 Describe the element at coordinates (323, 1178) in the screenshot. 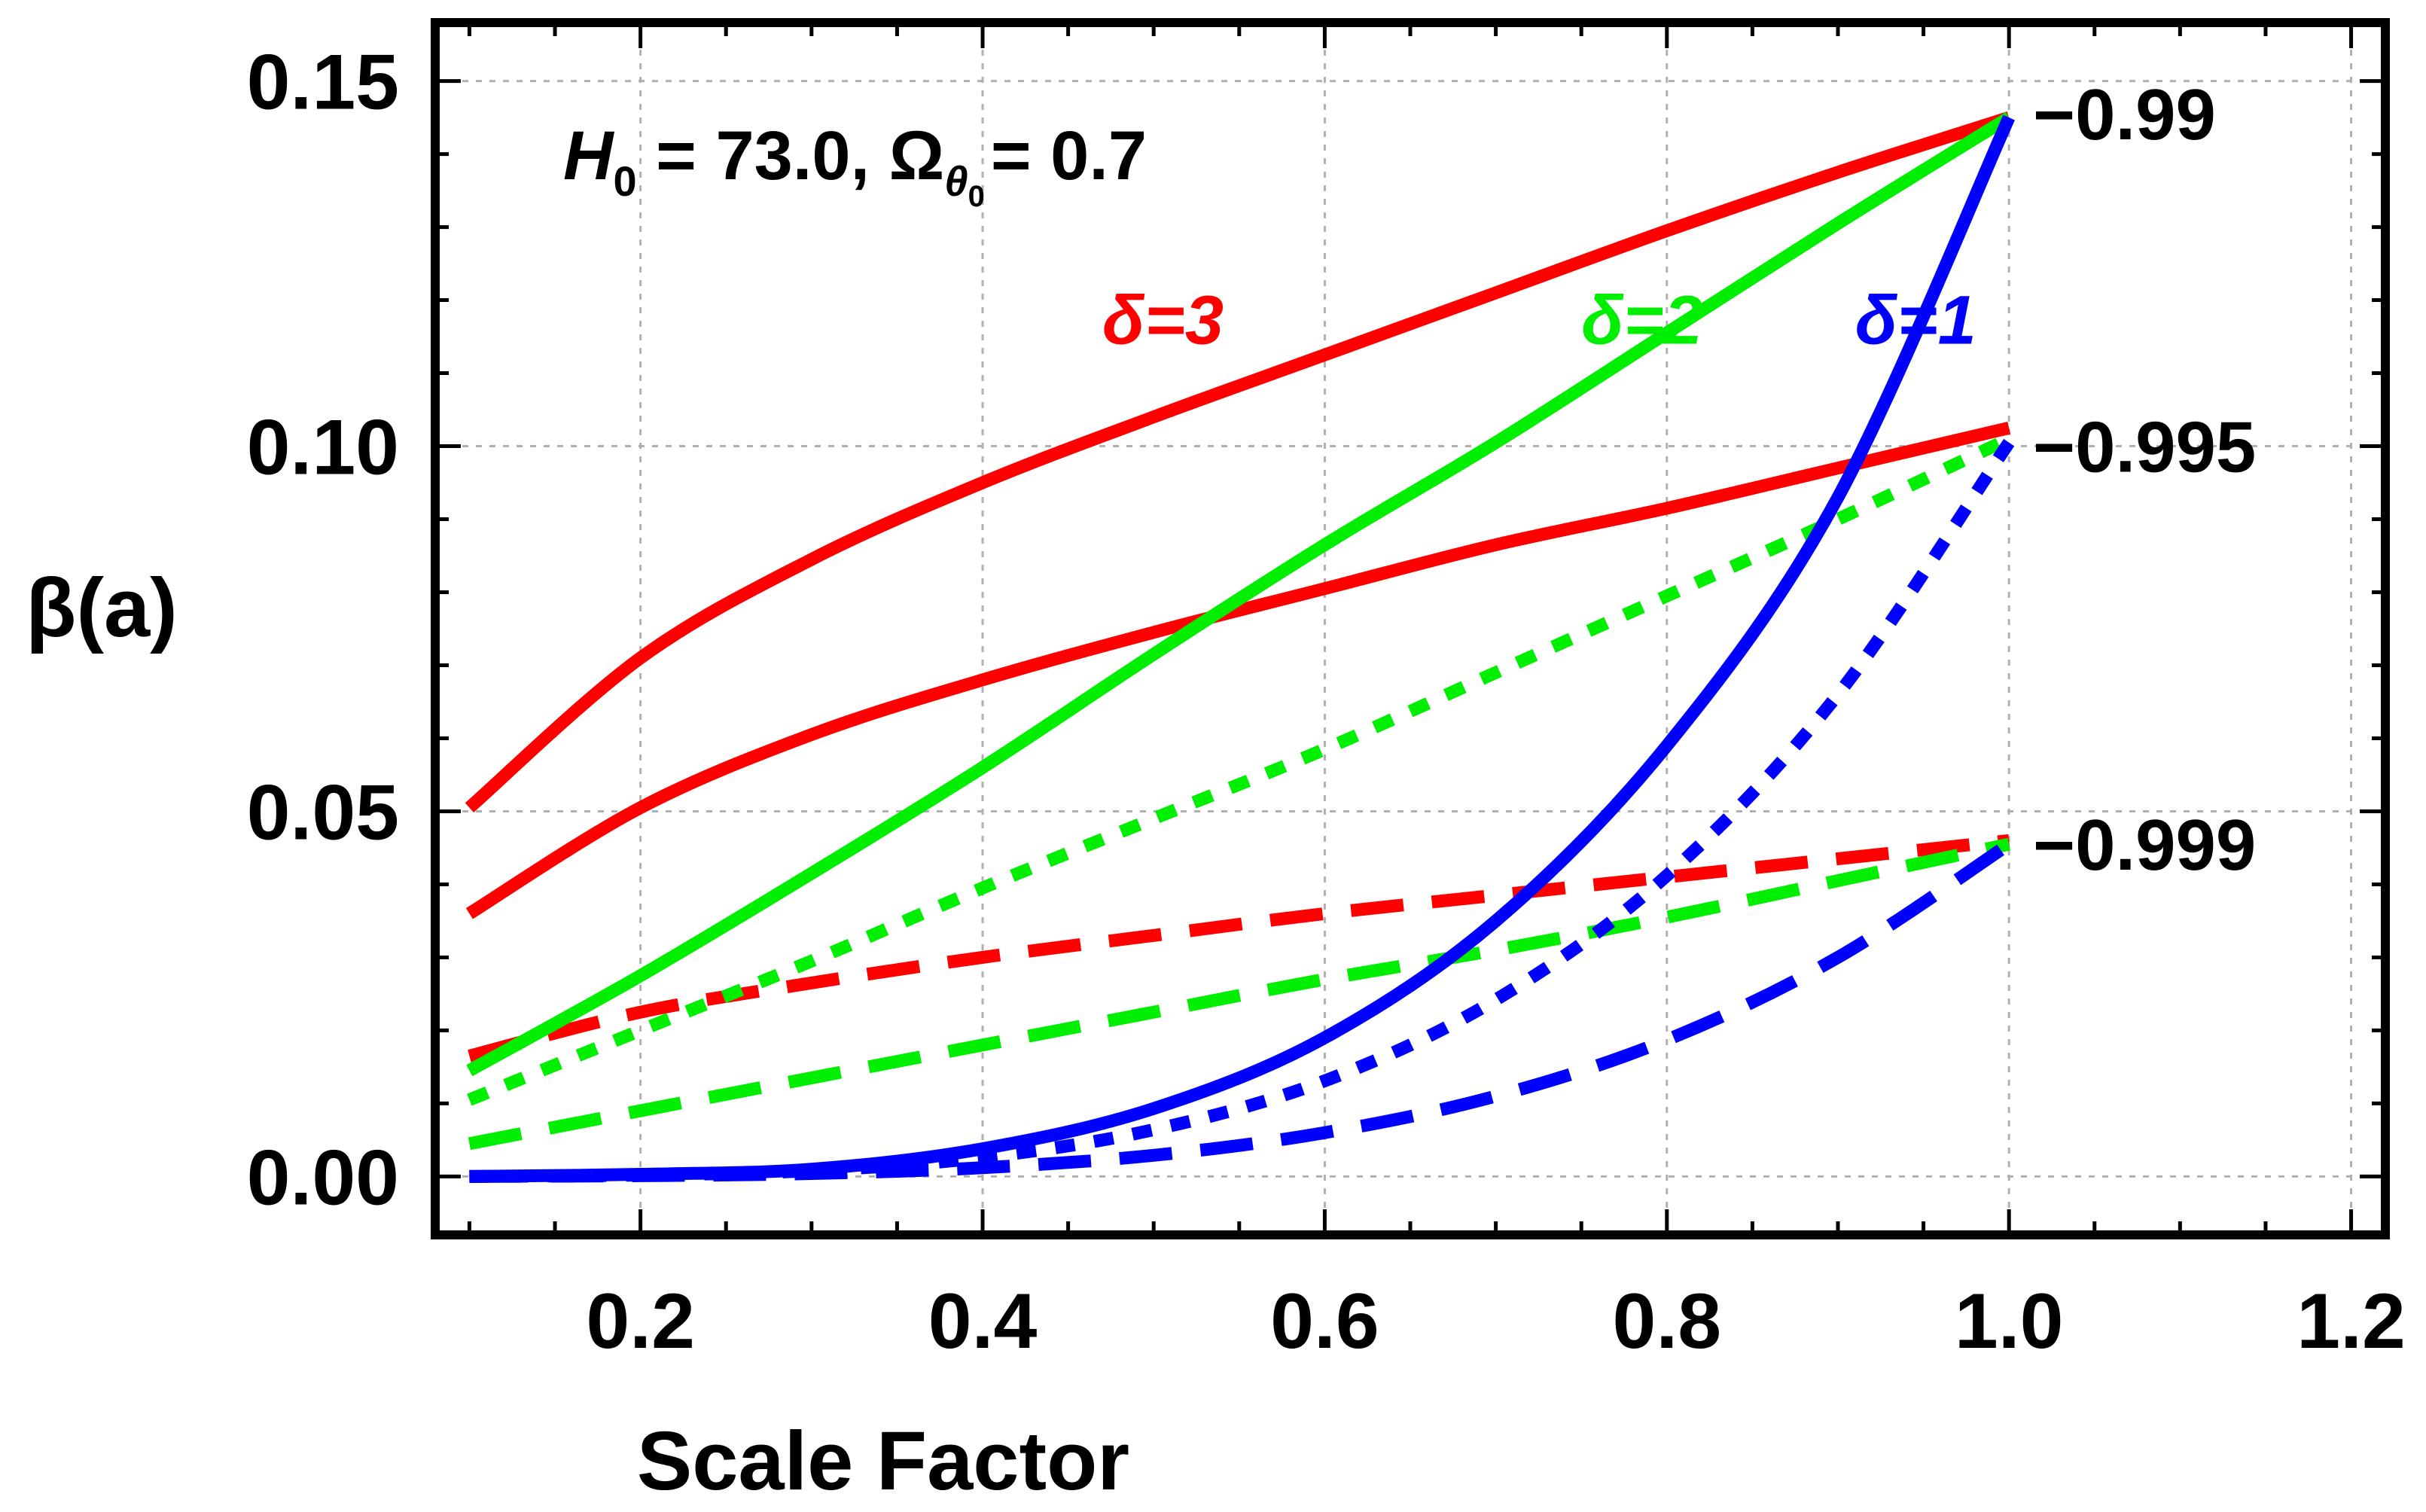

I see `y-tick-label-0: 0.00` at that location.